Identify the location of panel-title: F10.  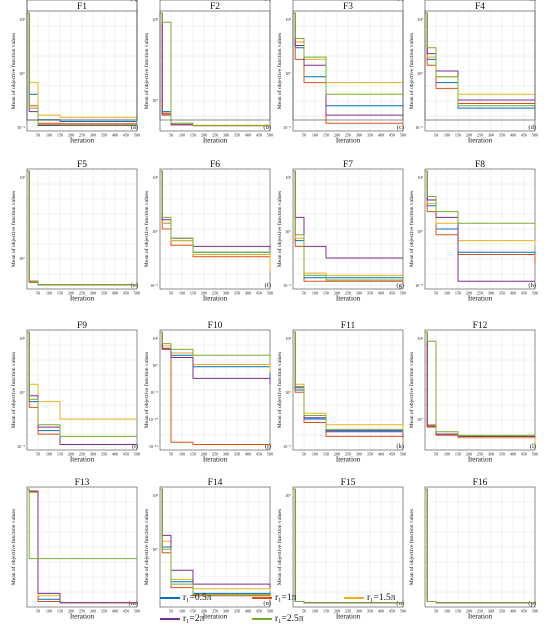
(215, 326).